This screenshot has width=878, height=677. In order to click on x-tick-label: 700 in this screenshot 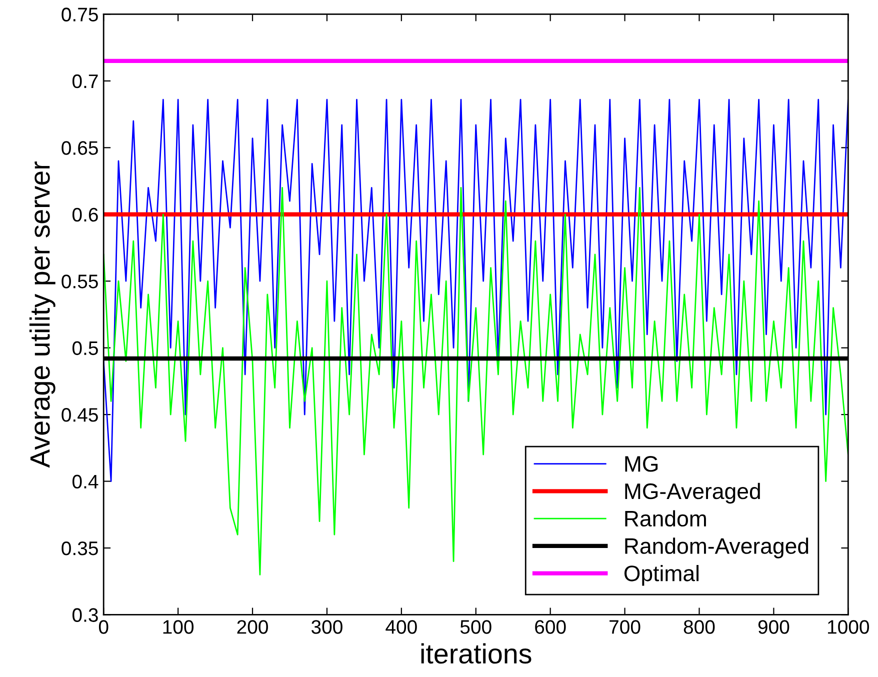, I will do `click(625, 627)`.